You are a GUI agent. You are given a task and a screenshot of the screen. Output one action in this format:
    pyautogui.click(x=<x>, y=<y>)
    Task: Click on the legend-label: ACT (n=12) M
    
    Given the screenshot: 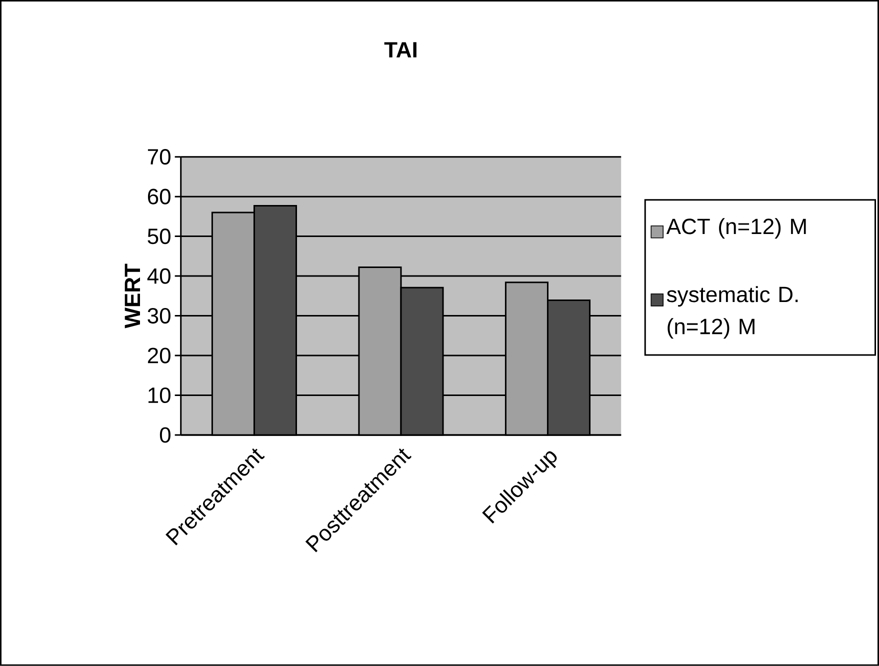 What is the action you would take?
    pyautogui.click(x=736, y=228)
    